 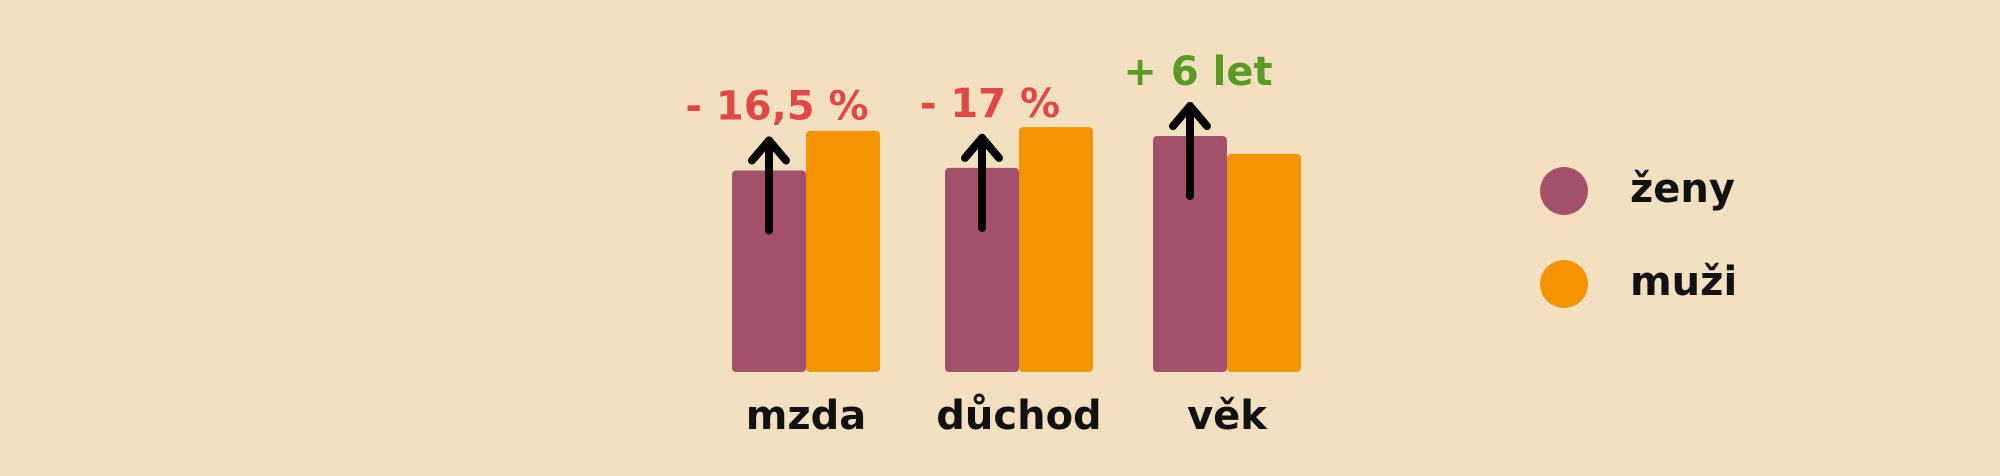 What do you see at coordinates (1683, 282) in the screenshot?
I see `legend-label: muži` at bounding box center [1683, 282].